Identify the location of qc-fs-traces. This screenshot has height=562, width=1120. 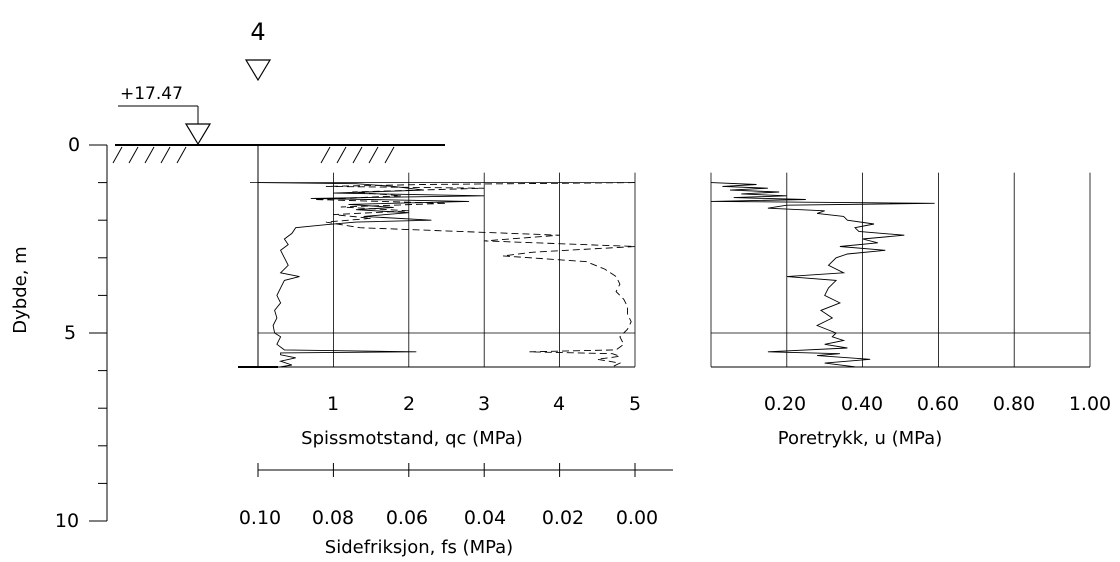
(446, 275).